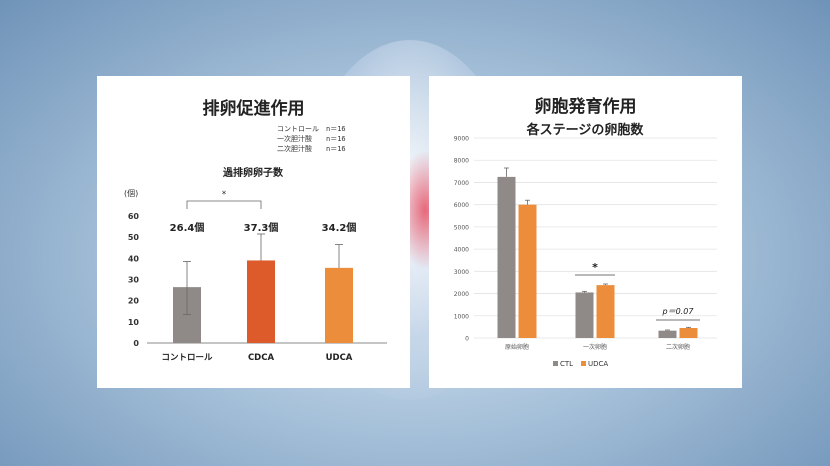 This screenshot has width=830, height=466. What do you see at coordinates (461, 161) in the screenshot?
I see `y-tick-label: 8000` at bounding box center [461, 161].